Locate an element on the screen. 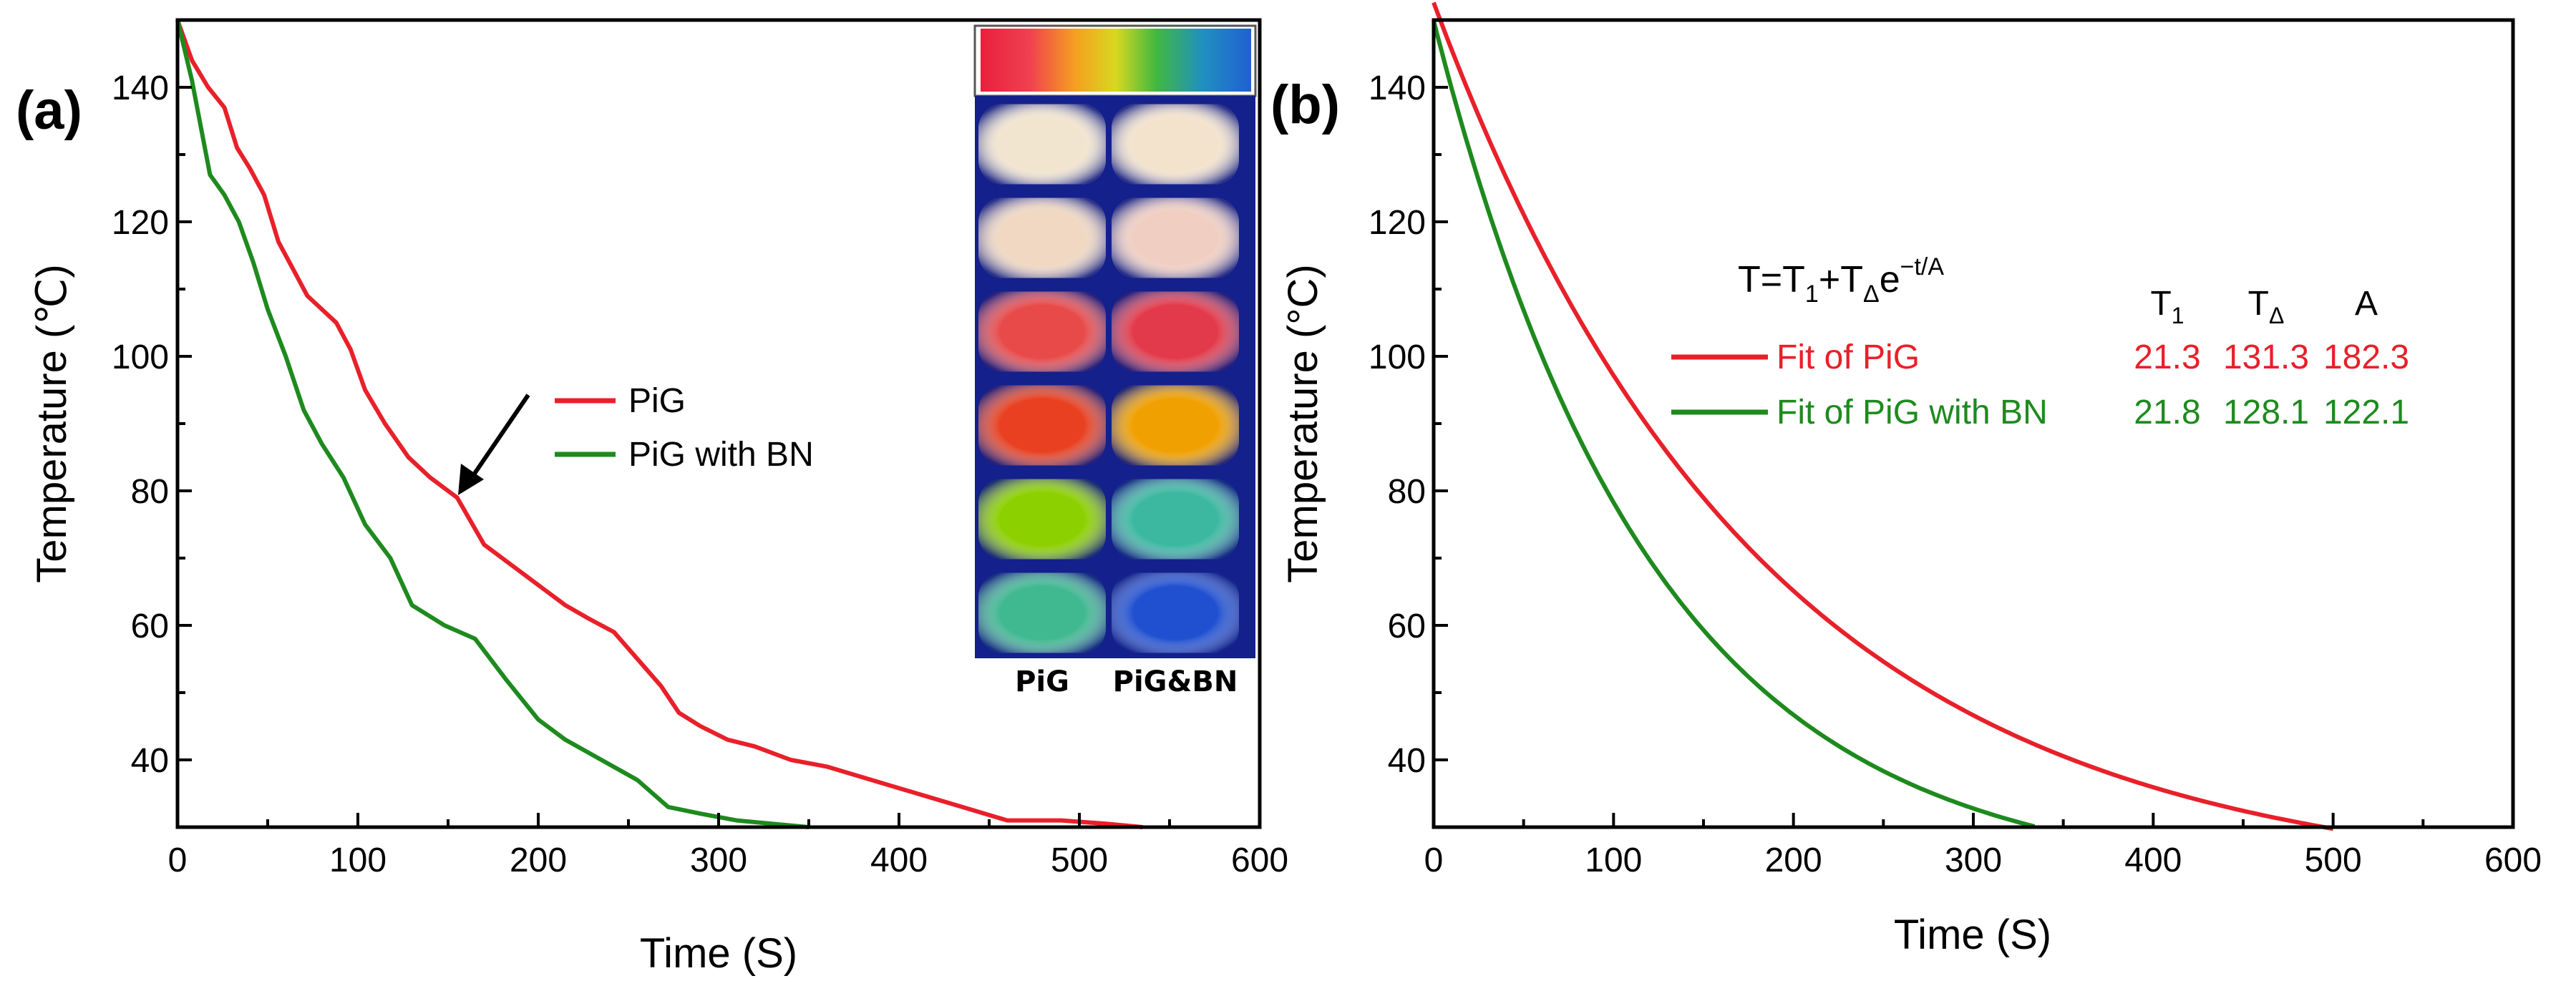  fit-pig-t1: 21.3 is located at coordinates (2167, 357).